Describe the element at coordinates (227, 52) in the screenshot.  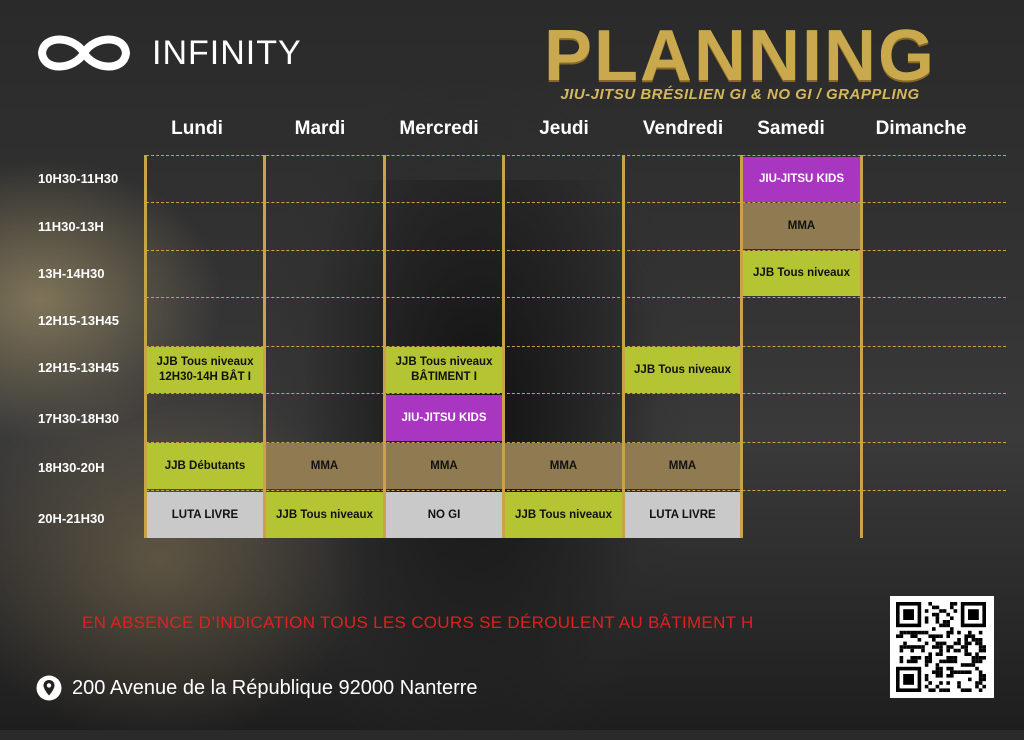
I see `brand-name: INFINITY` at that location.